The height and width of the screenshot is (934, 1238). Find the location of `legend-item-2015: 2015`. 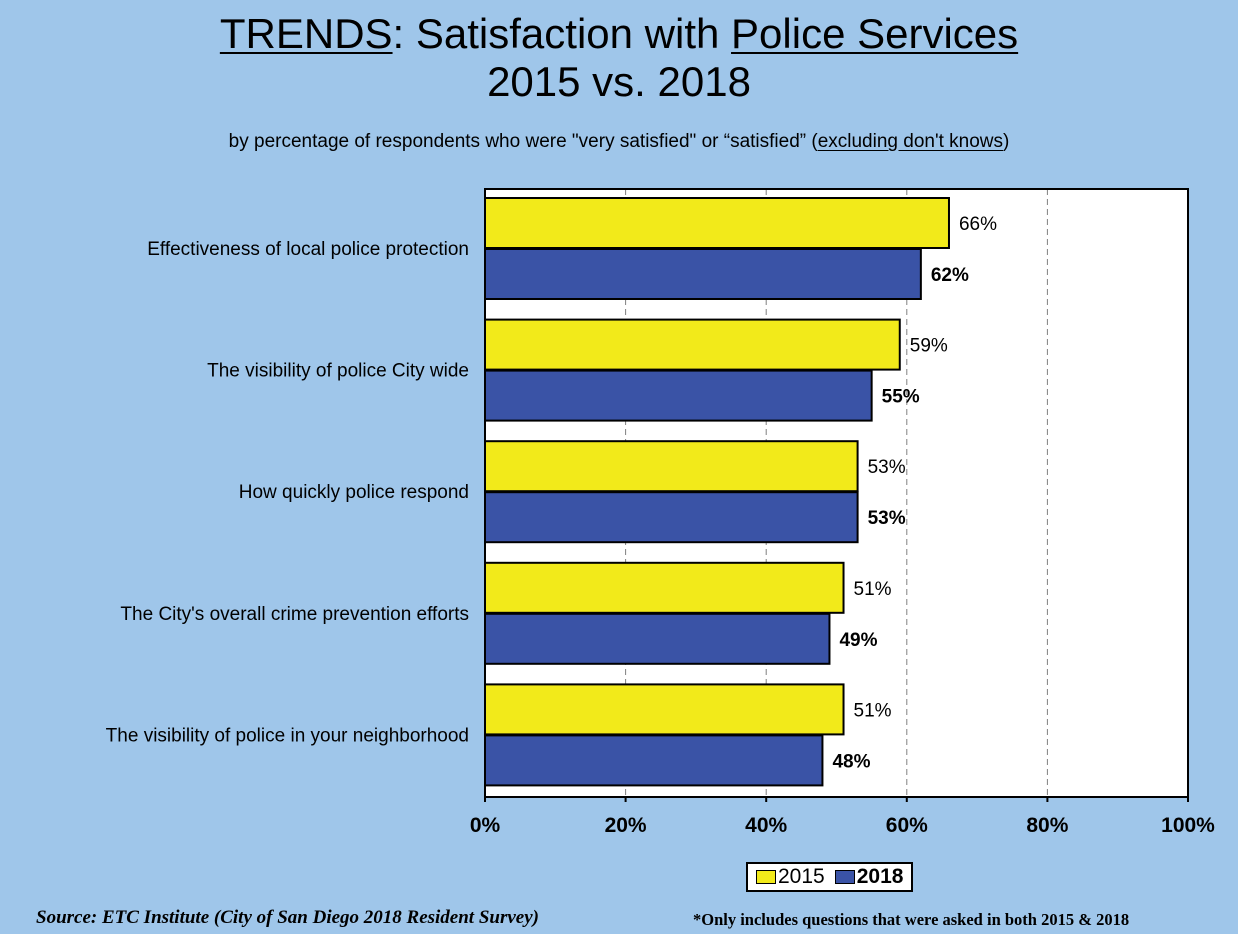

legend-item-2015: 2015 is located at coordinates (790, 877).